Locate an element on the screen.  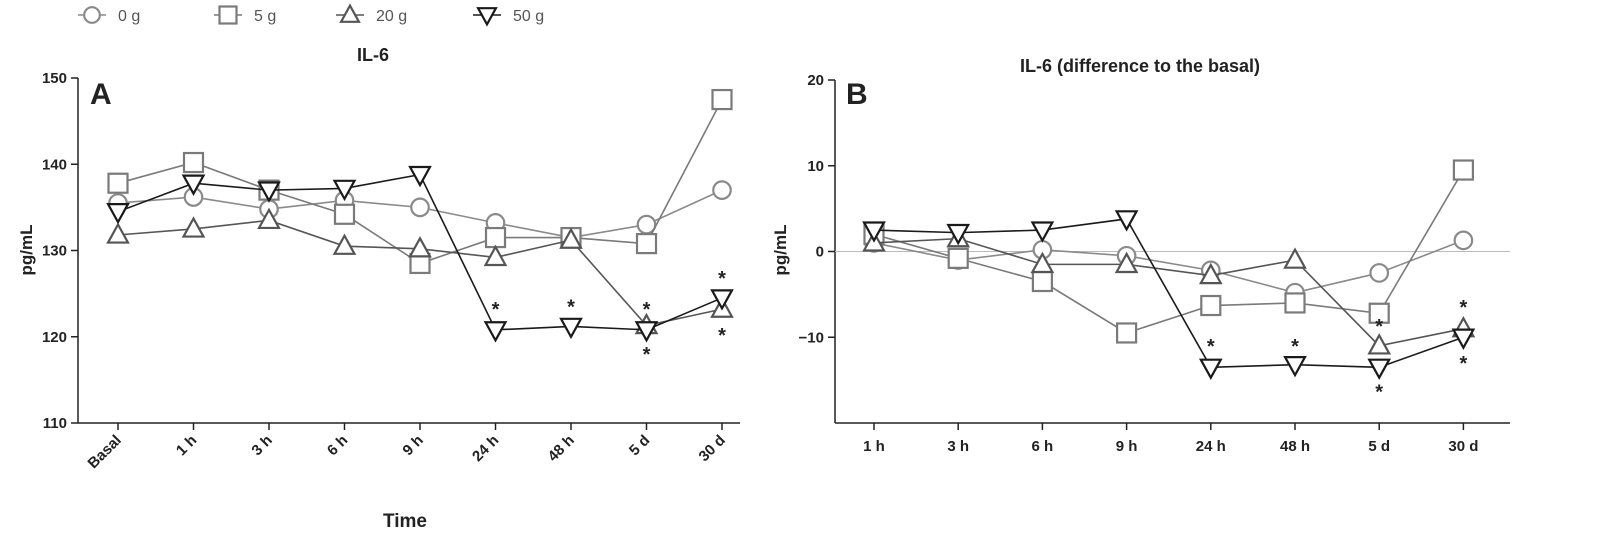
legend-marker-20-g is located at coordinates (350, 13).